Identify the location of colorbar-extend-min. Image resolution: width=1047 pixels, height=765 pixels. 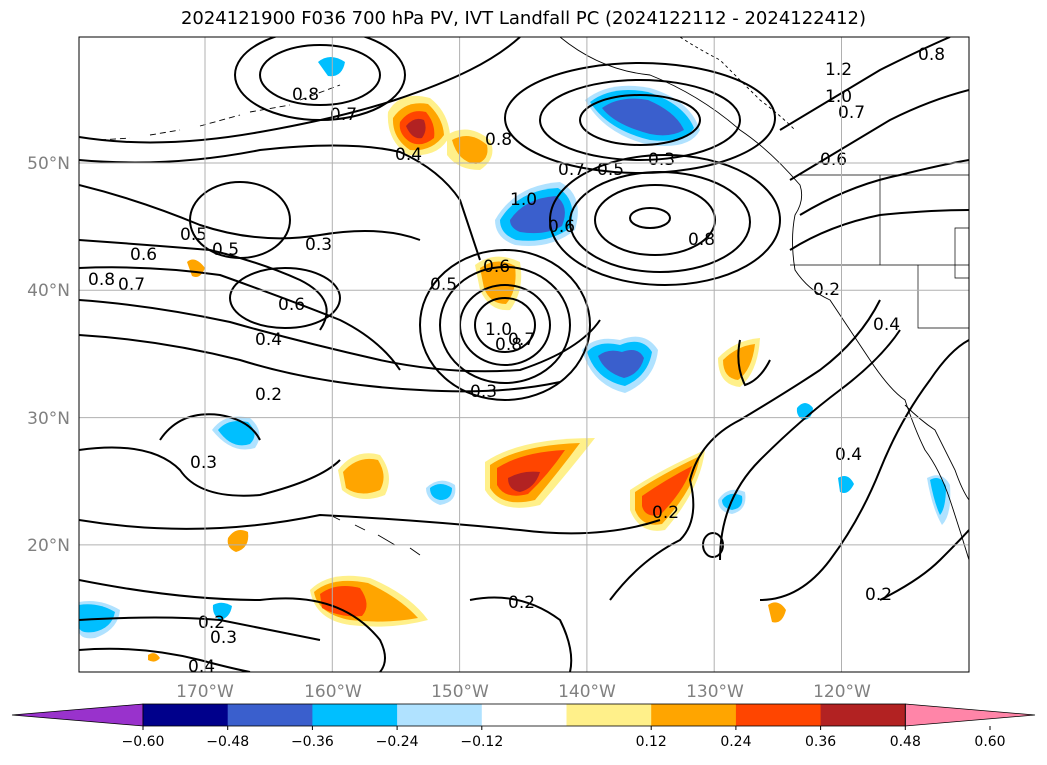
(77, 715).